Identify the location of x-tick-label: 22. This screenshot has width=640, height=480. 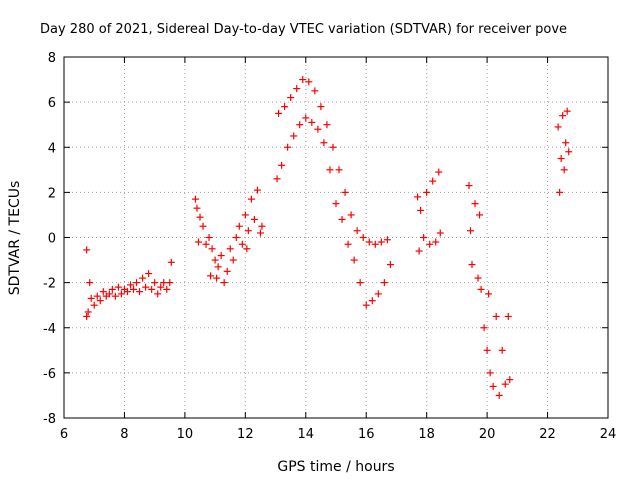
(547, 434).